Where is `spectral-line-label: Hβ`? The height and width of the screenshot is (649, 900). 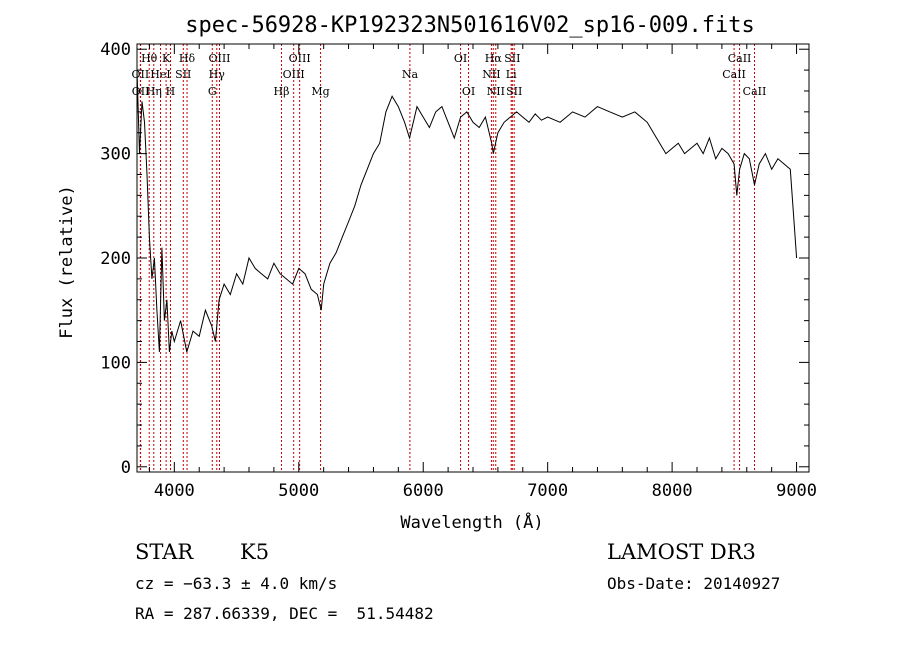
spectral-line-label: Hβ is located at coordinates (282, 91).